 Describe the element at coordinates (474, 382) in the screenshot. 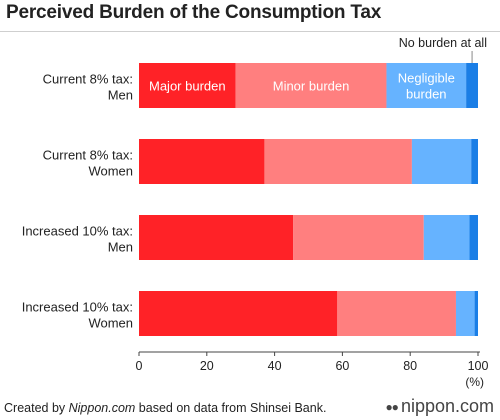

I see `x-axis-label: (%)` at that location.